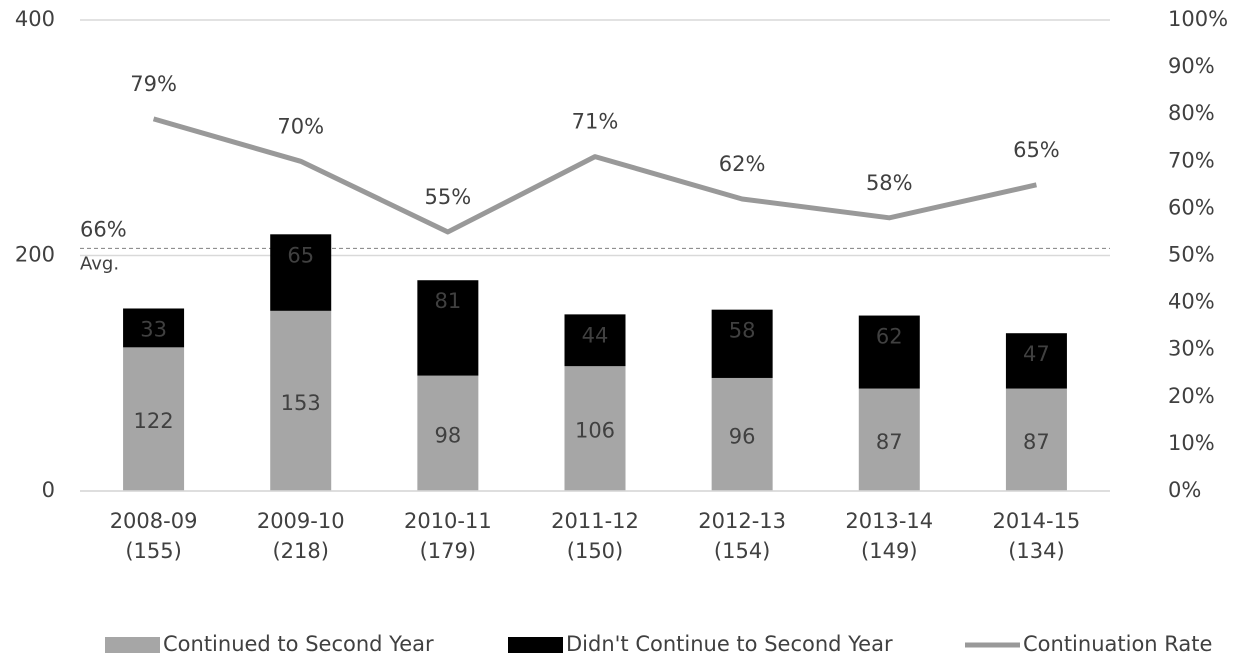  What do you see at coordinates (300, 255) in the screenshot?
I see `bar-value-label: 65` at bounding box center [300, 255].